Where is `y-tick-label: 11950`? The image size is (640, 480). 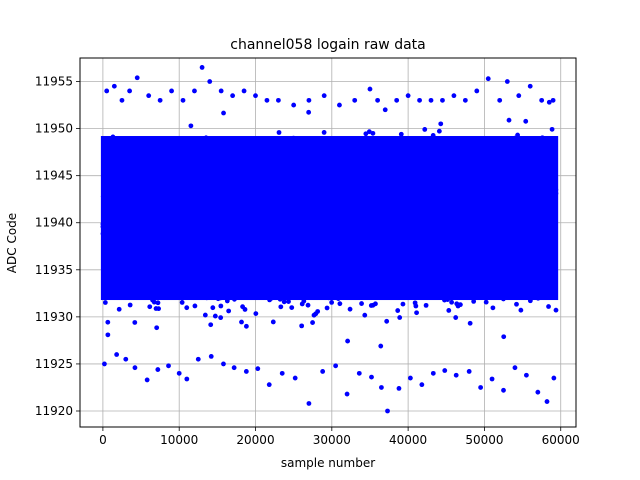
y-tick-label: 11950 is located at coordinates (54, 129).